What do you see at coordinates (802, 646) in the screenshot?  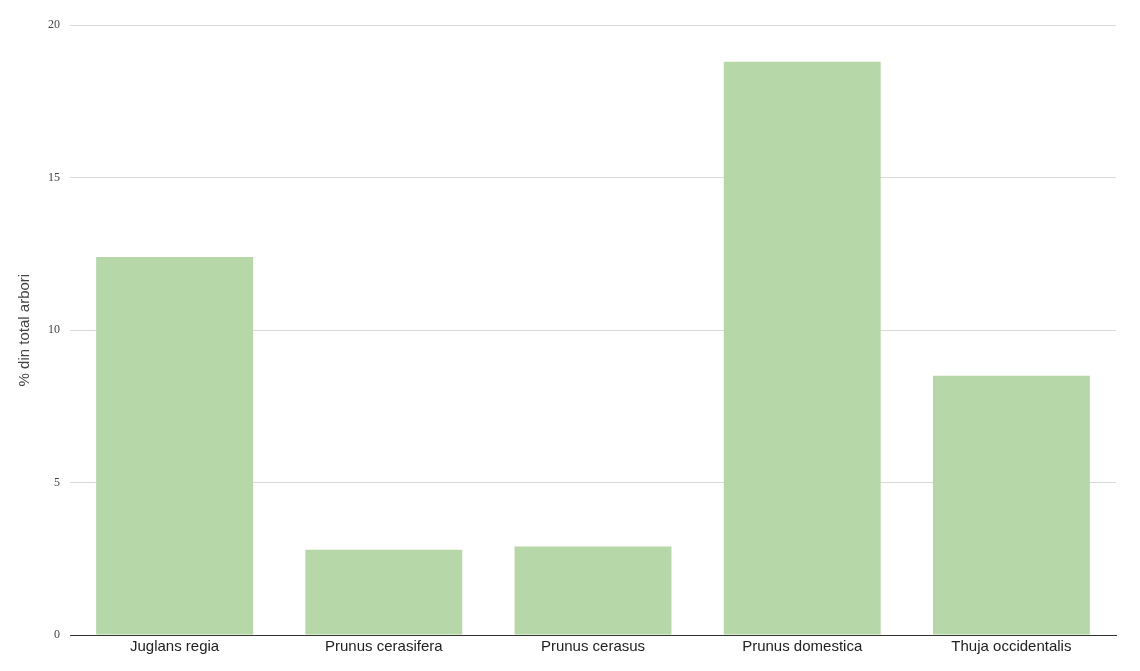 I see `x-tick-label: Prunus domestica` at bounding box center [802, 646].